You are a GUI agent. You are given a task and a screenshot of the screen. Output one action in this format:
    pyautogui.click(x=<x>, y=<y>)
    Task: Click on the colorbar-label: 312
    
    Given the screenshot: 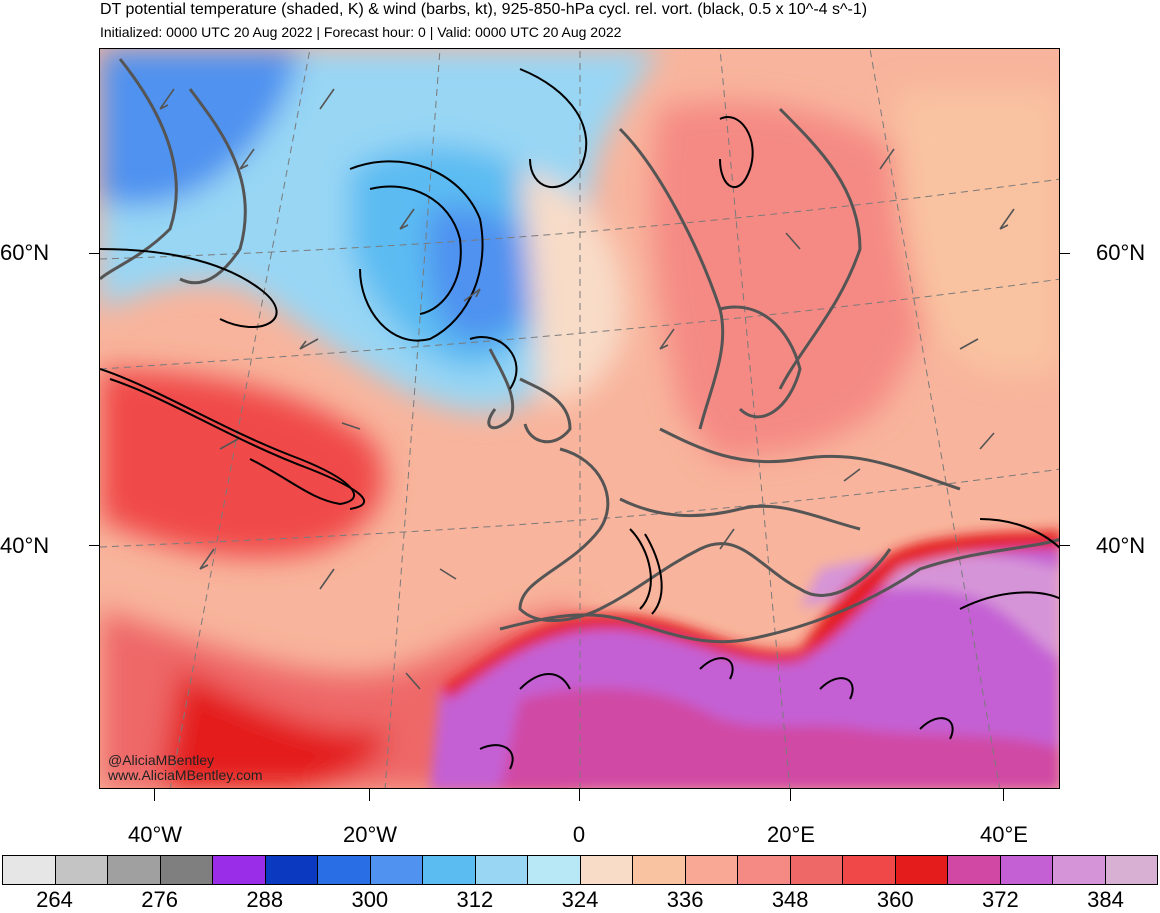 What is the action you would take?
    pyautogui.click(x=475, y=899)
    